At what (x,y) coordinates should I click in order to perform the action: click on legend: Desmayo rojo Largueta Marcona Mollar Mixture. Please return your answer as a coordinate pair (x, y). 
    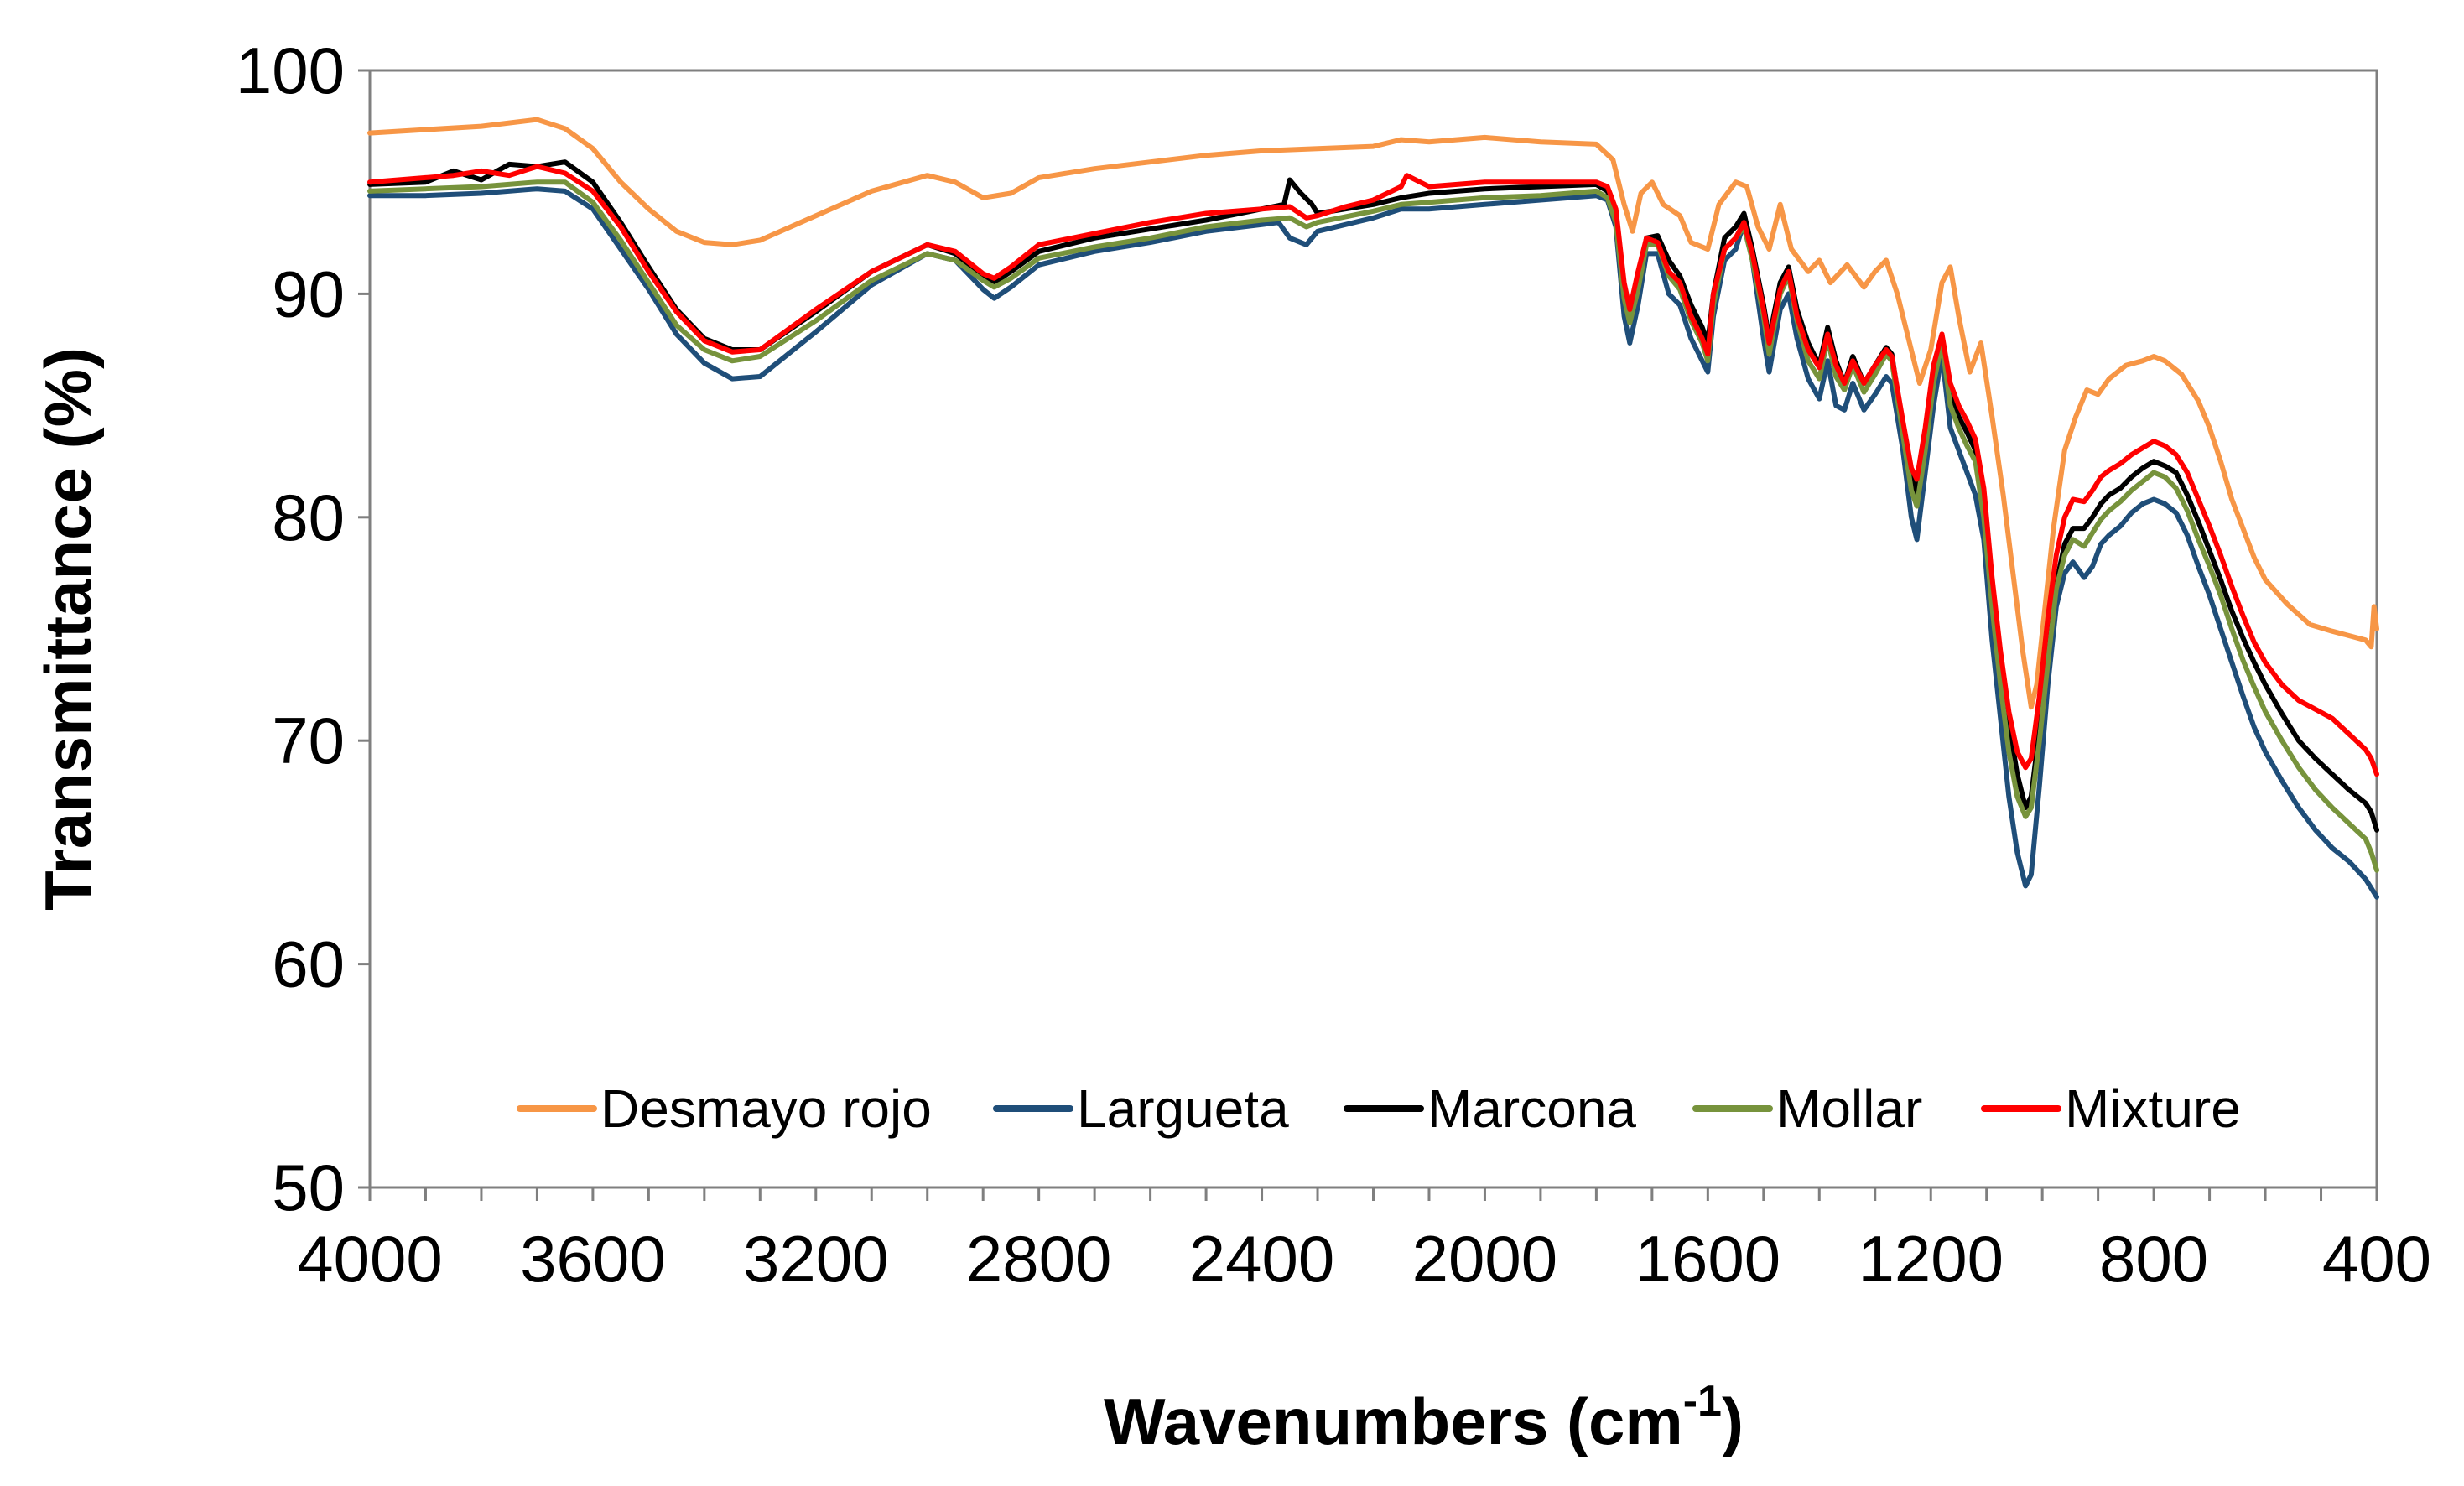
    Looking at the image, I should click on (1379, 1108).